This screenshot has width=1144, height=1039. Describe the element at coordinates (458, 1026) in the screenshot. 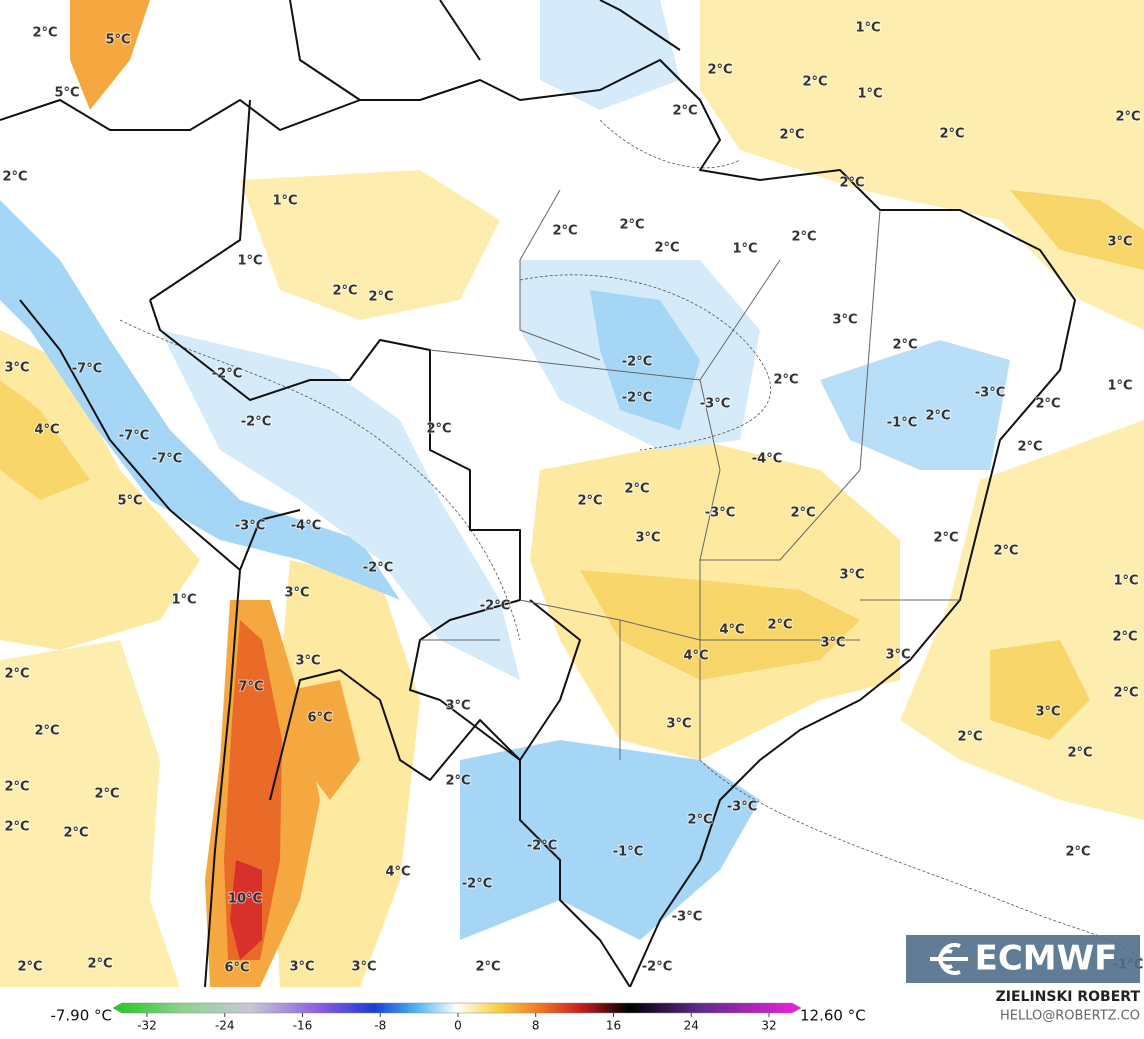

I see `colorbar-tick-label: 0` at that location.